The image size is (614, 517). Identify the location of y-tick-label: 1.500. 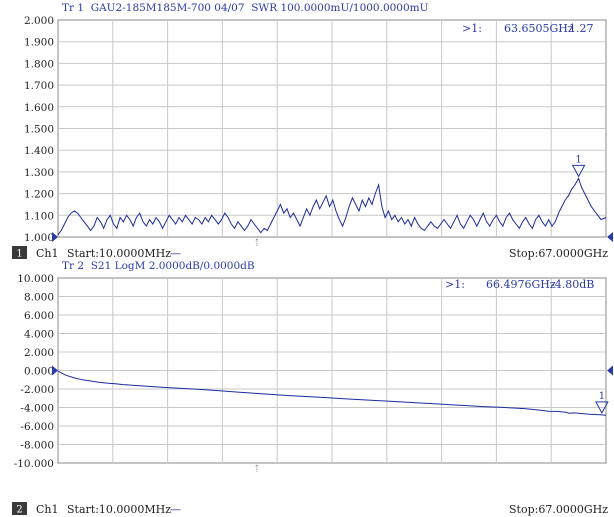
(39, 130).